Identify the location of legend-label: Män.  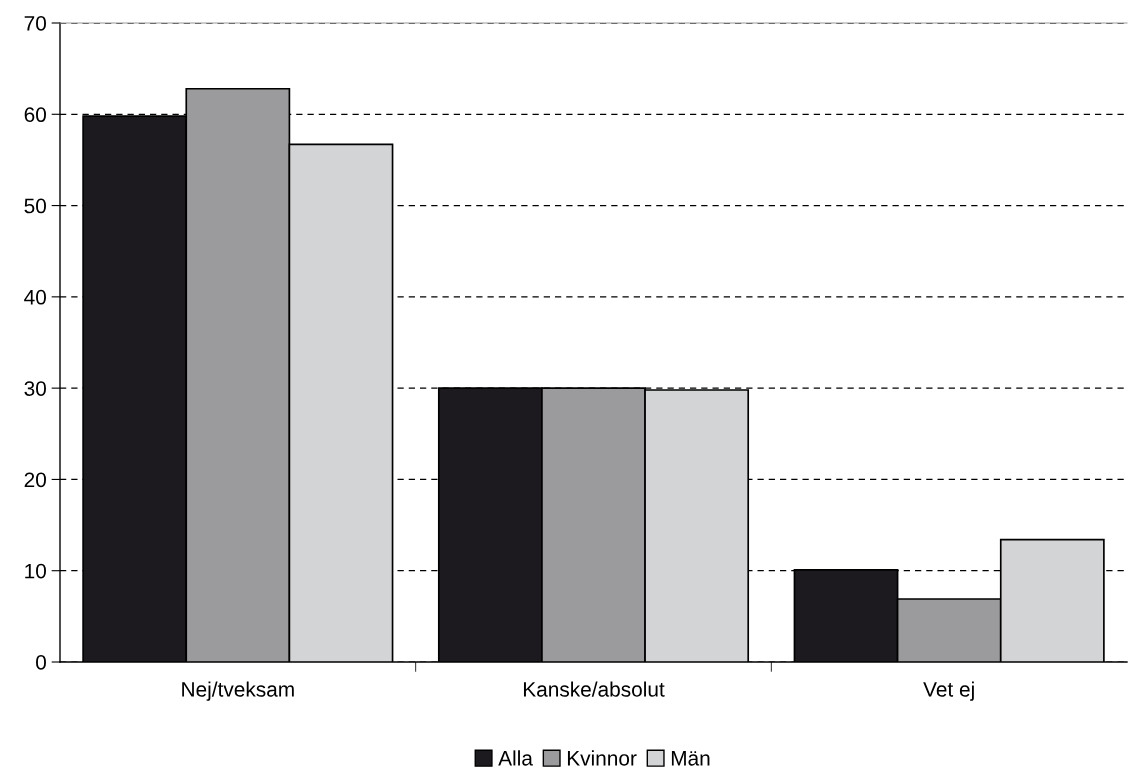
(690, 758).